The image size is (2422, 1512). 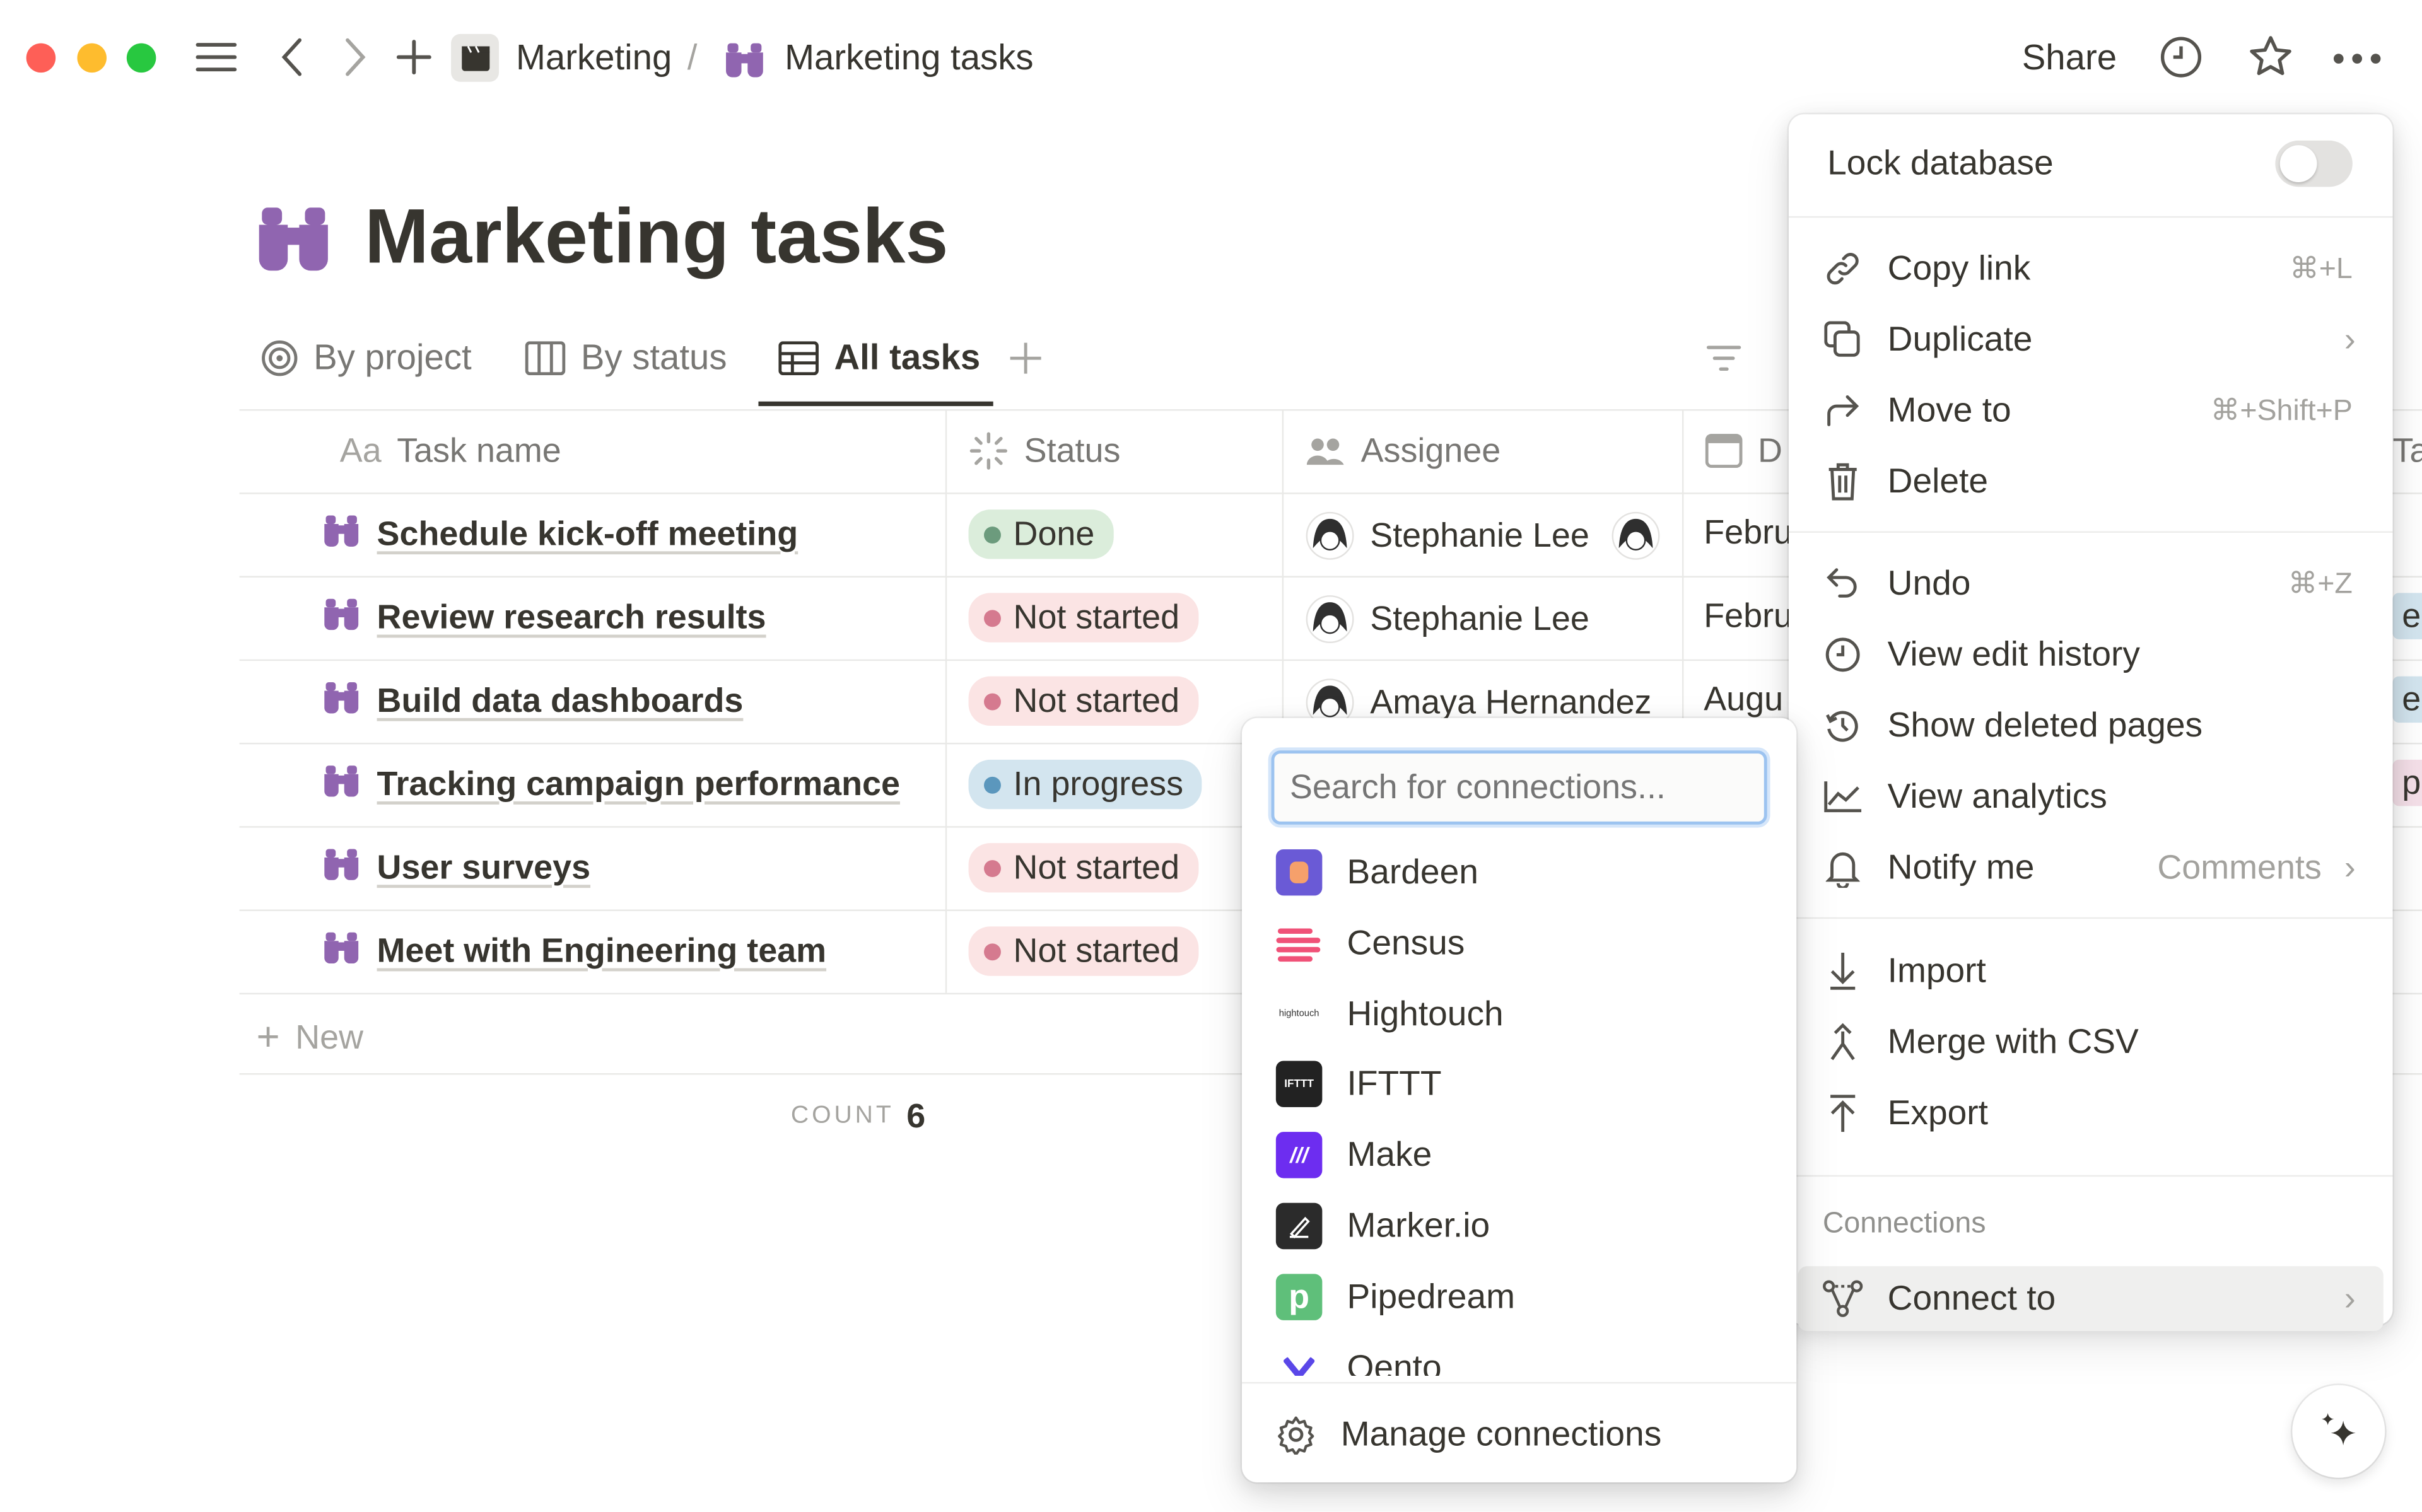 I want to click on duplicate-item: Duplicate ›, so click(x=2091, y=340).